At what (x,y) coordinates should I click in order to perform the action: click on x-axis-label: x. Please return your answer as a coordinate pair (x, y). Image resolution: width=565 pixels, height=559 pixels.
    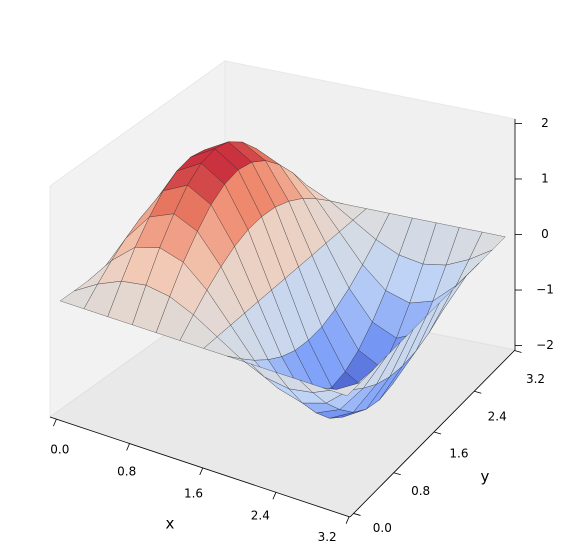
    Looking at the image, I should click on (170, 524).